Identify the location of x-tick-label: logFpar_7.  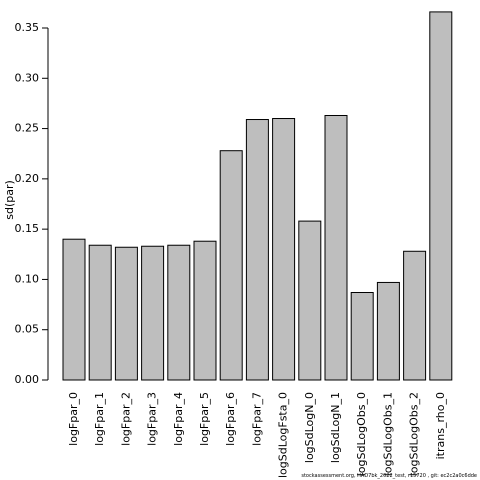
(256, 419).